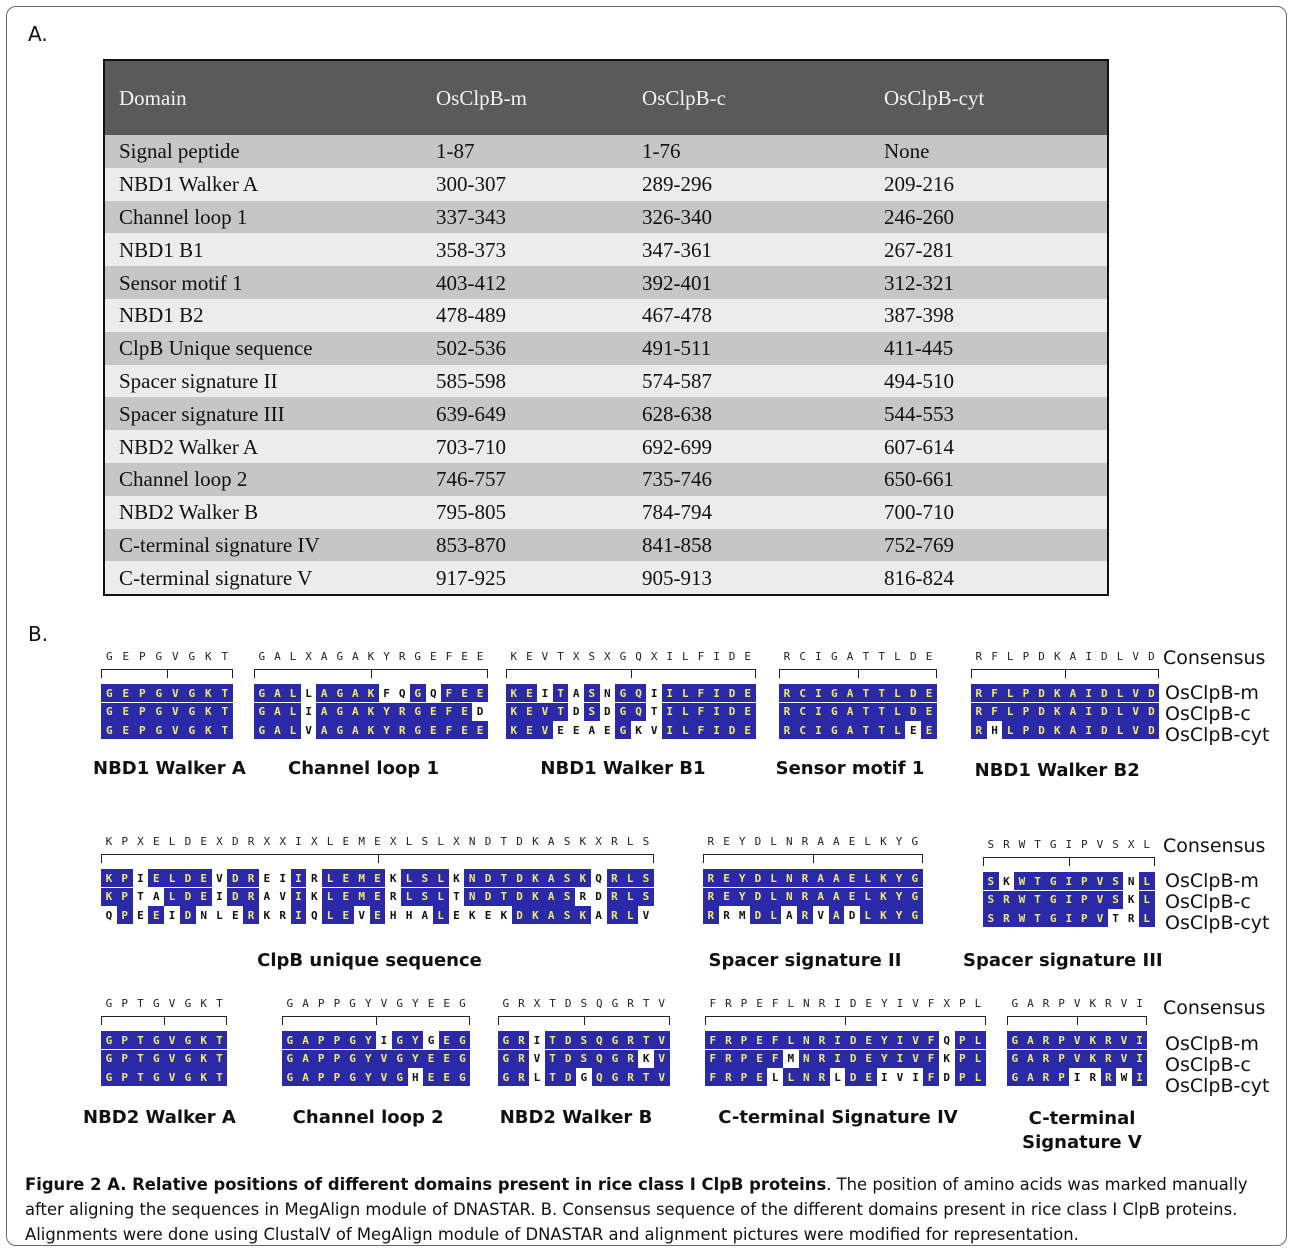  What do you see at coordinates (749, 348) in the screenshot?
I see `osclpb-c-cell: 491-511` at bounding box center [749, 348].